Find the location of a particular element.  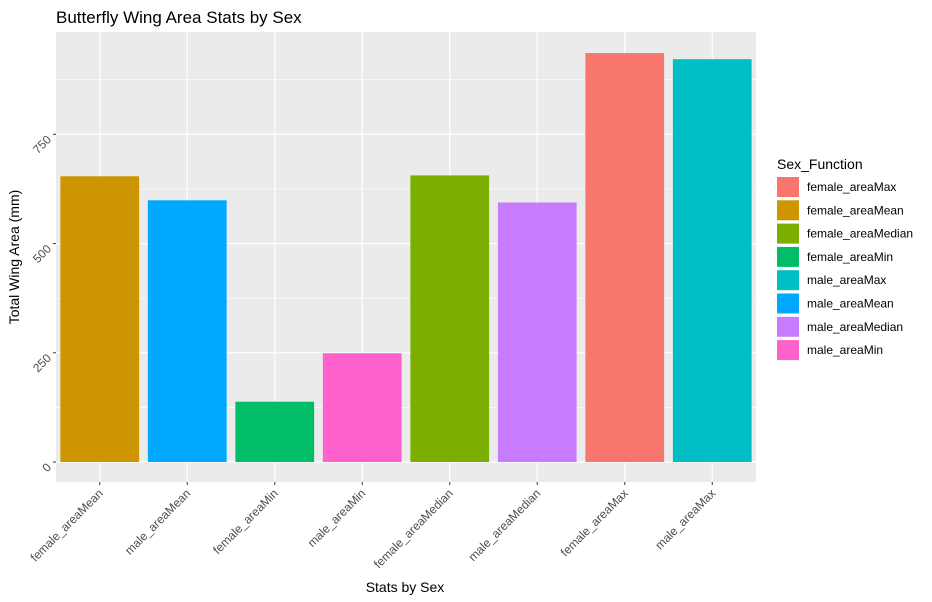

x-tick-label: male_areaMedian is located at coordinates (505, 525).